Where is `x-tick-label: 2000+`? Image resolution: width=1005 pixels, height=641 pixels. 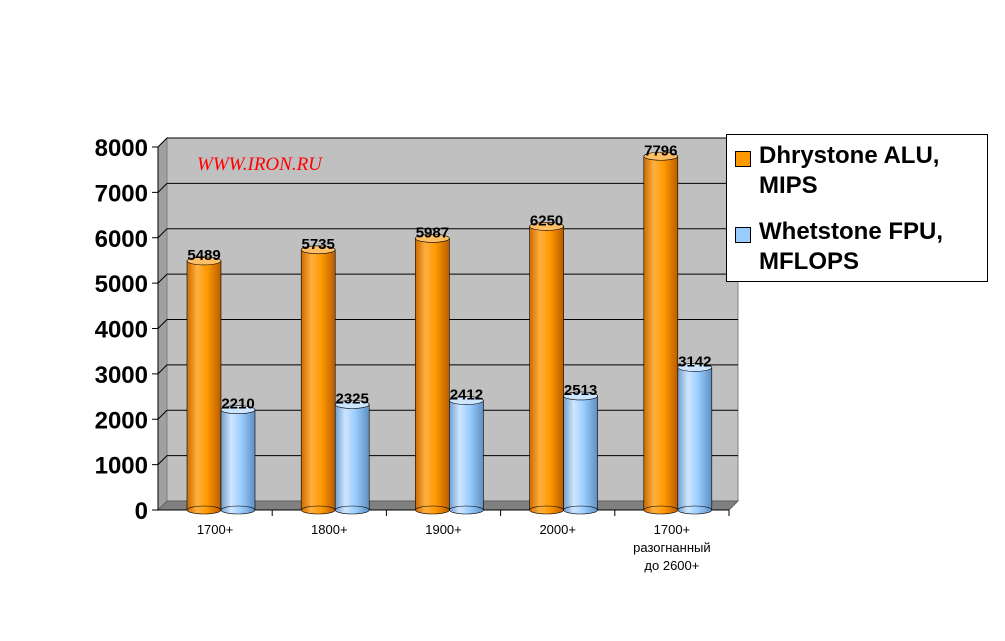 x-tick-label: 2000+ is located at coordinates (557, 529).